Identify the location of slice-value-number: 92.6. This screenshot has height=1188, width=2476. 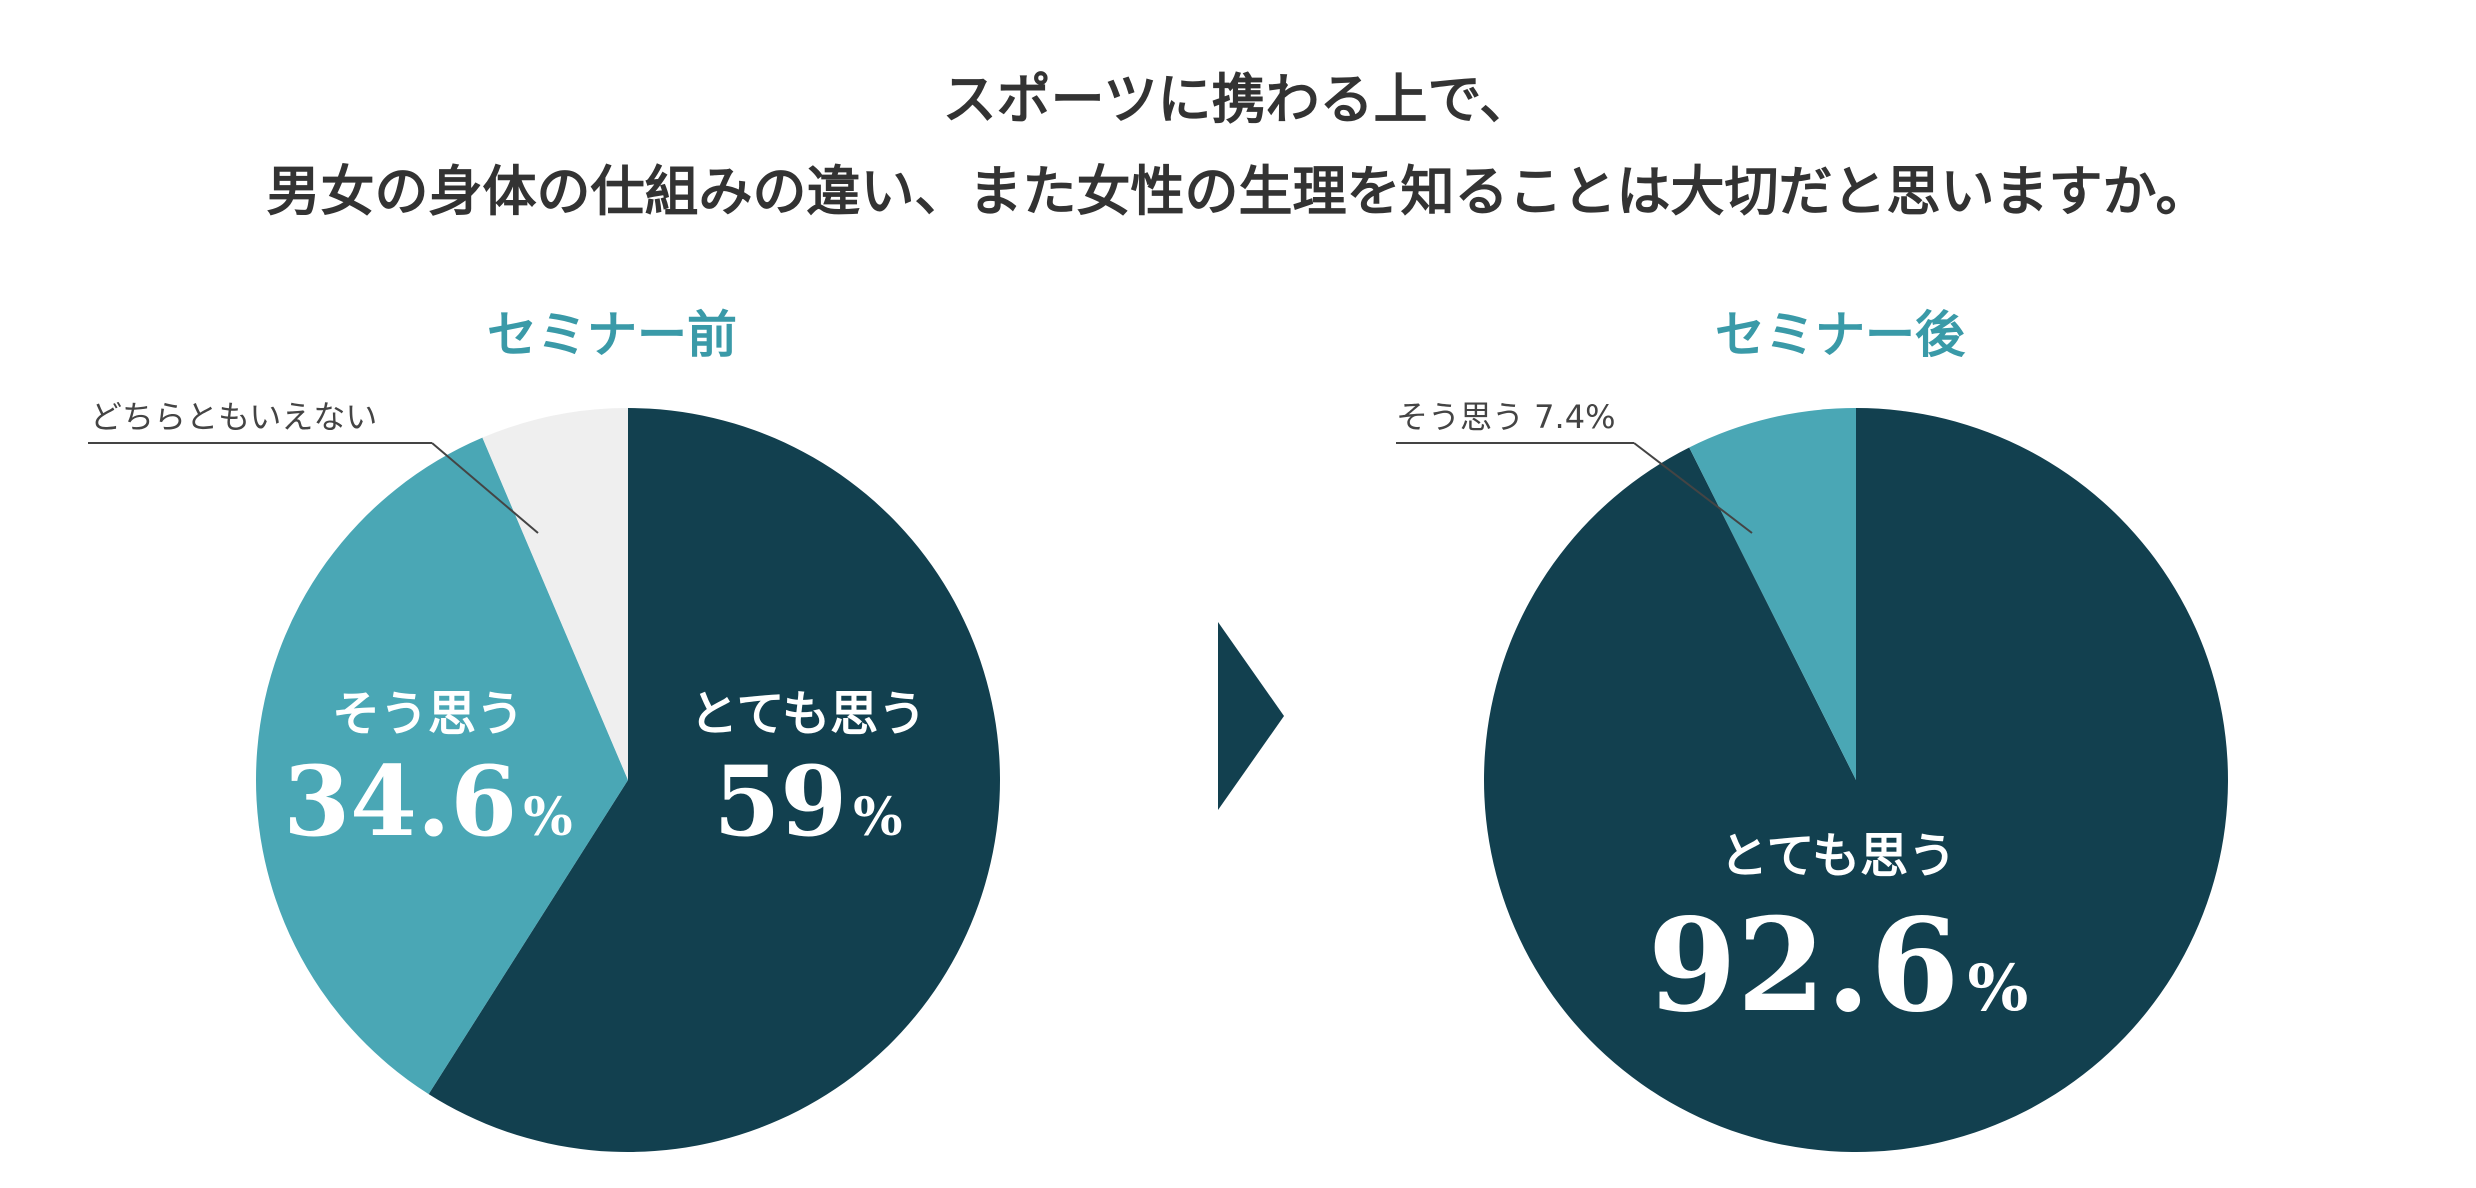
(1804, 966).